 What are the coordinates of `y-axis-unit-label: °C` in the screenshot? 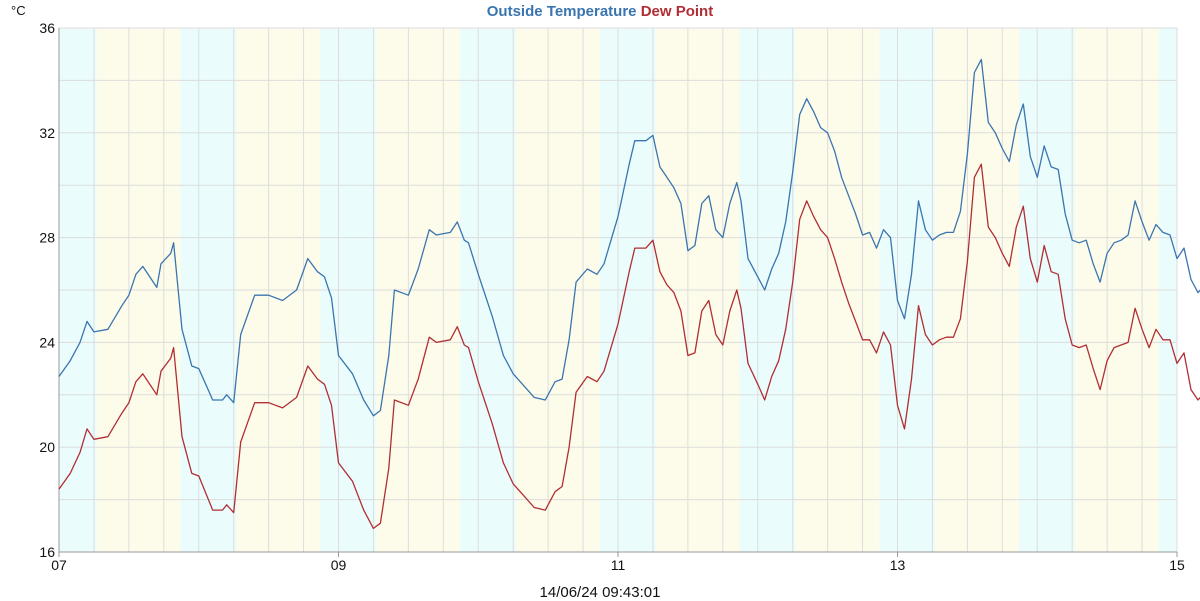 It's located at (18, 10).